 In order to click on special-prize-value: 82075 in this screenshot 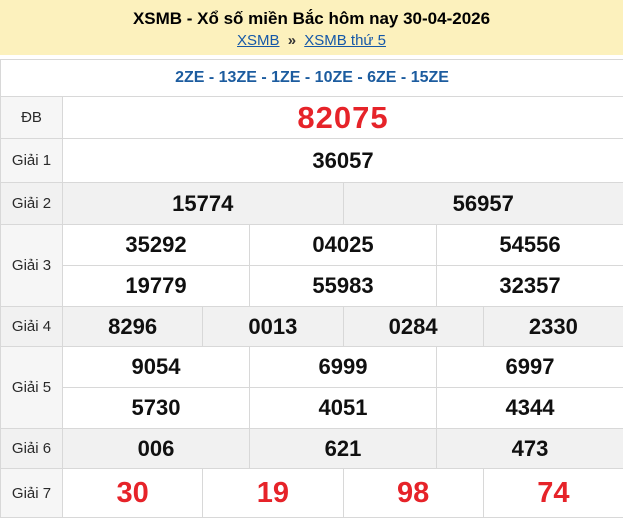, I will do `click(342, 117)`.